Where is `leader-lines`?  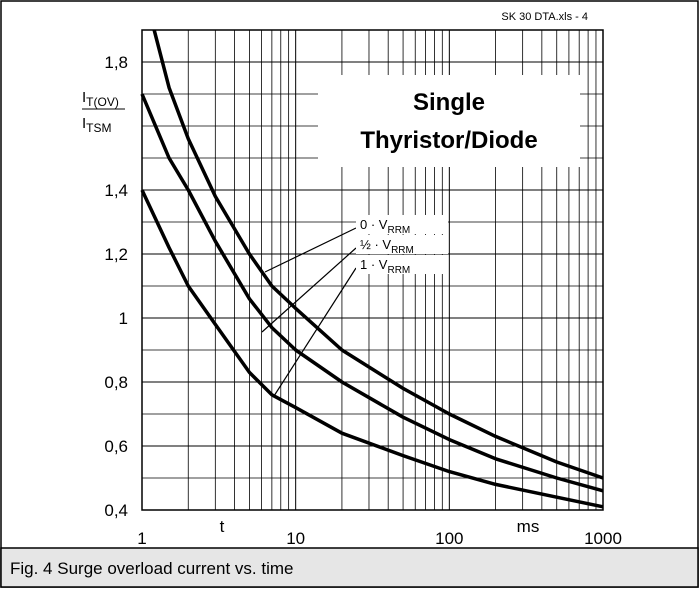
leader-lines is located at coordinates (309, 312).